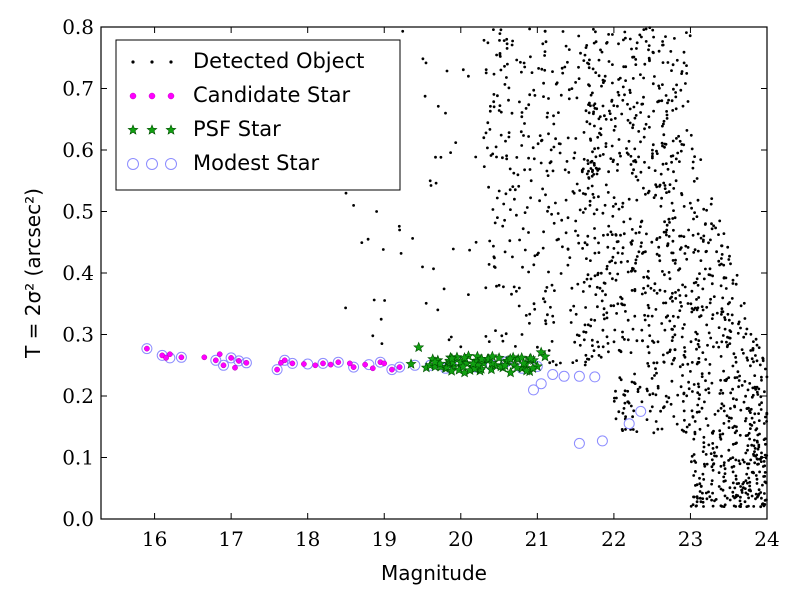 This screenshot has width=800, height=600. I want to click on psf-star-point, so click(541, 352).